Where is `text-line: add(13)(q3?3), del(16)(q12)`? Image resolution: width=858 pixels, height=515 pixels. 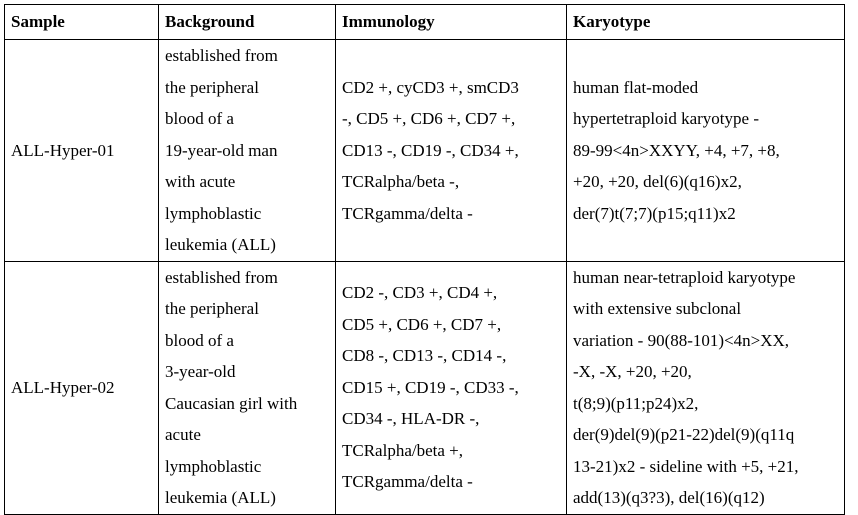
text-line: add(13)(q3?3), del(16)(q12) is located at coordinates (669, 497).